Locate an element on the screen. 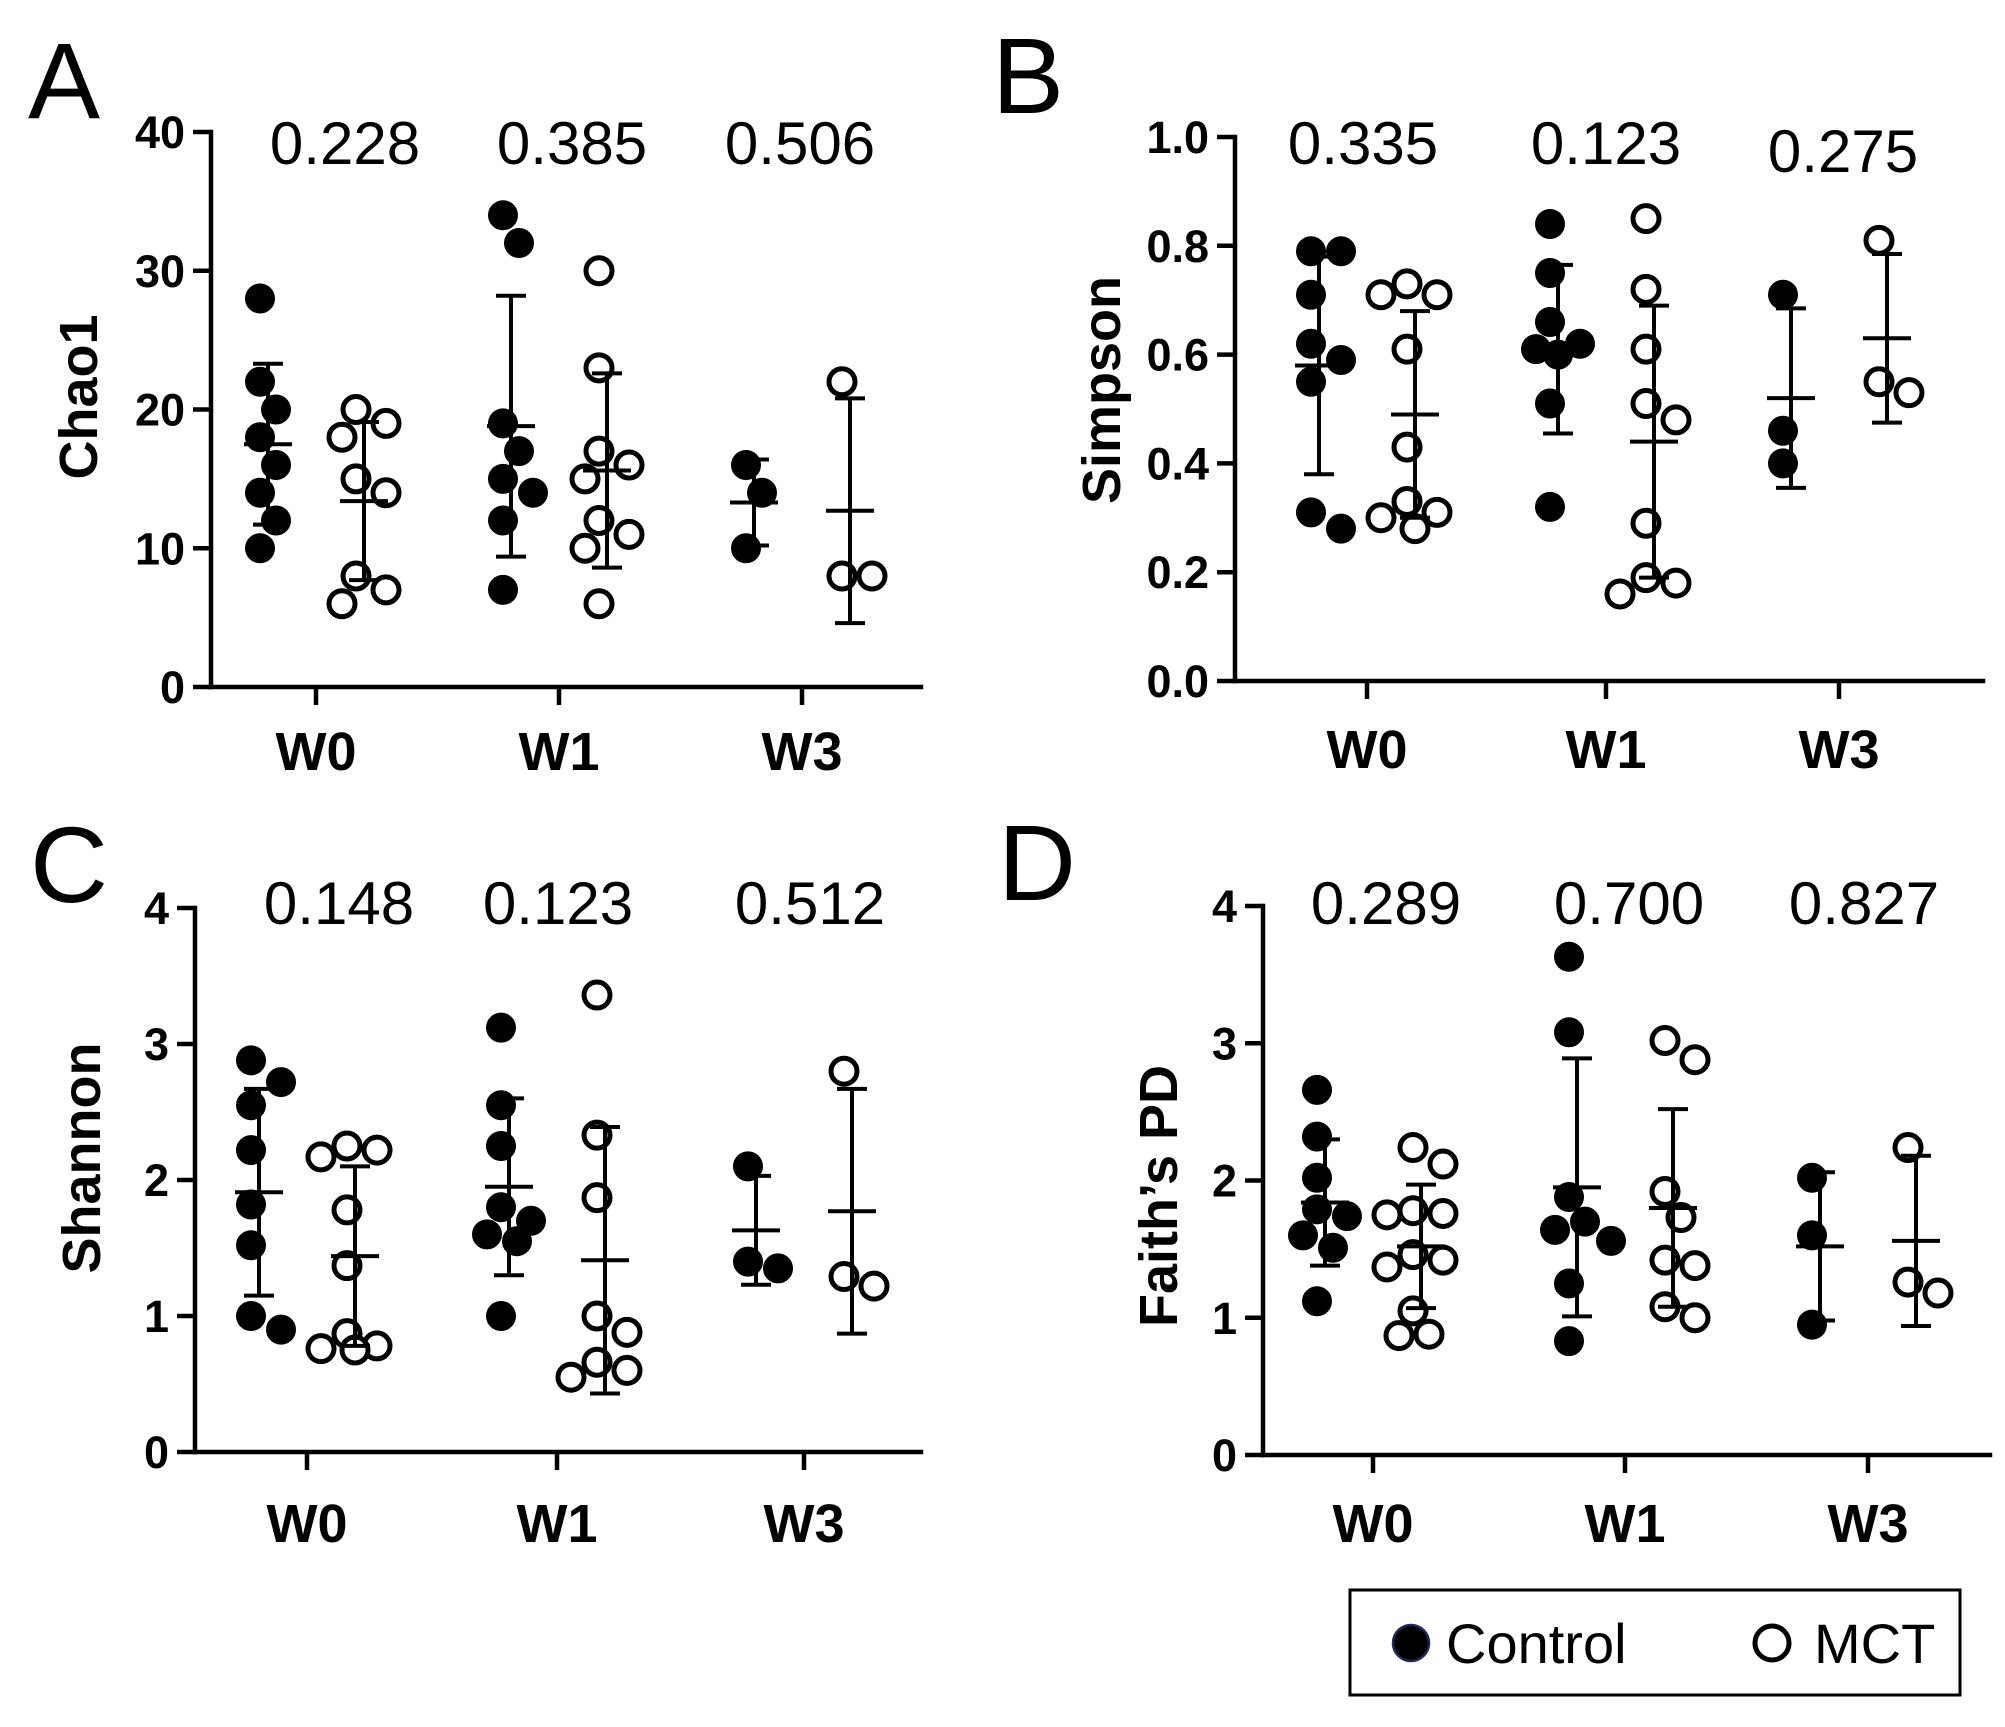  y-tick-label: 0.4 is located at coordinates (1177, 463).